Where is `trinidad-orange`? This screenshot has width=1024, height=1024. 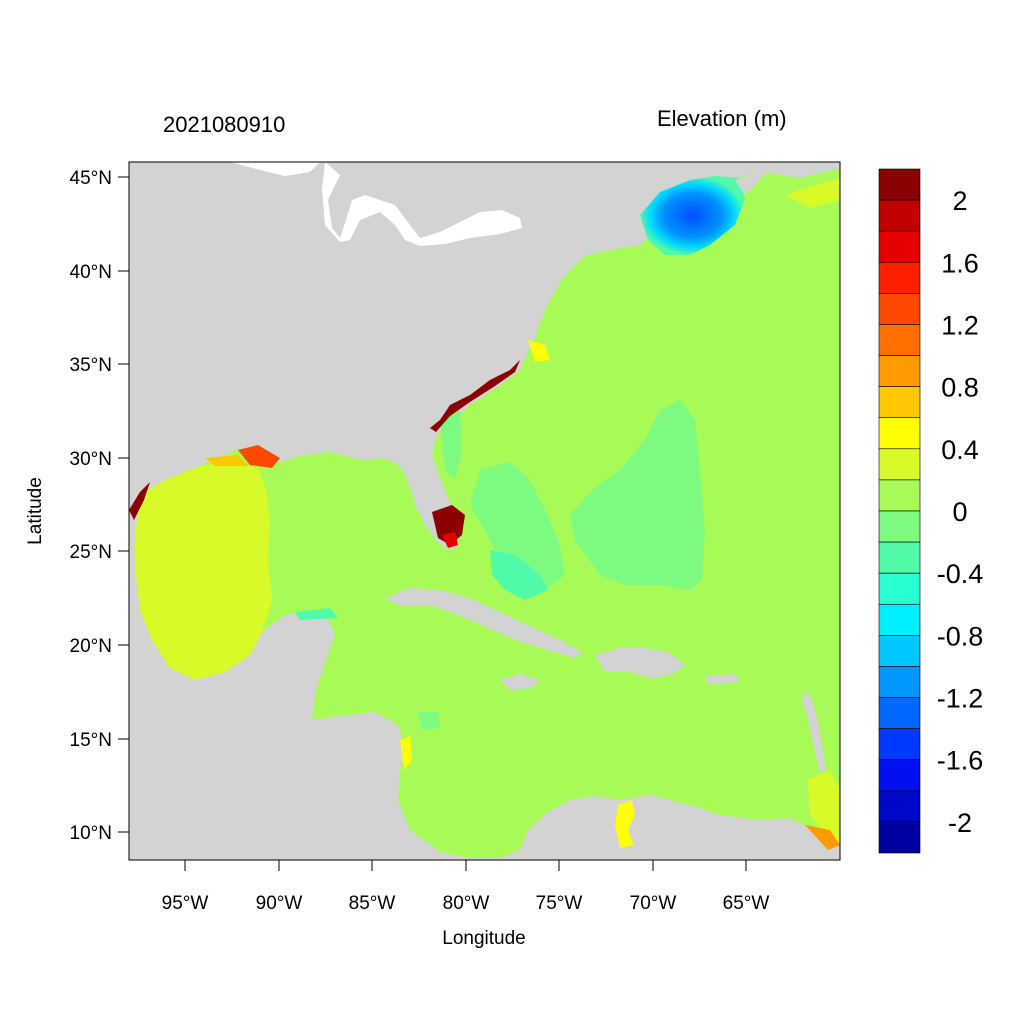 trinidad-orange is located at coordinates (822, 837).